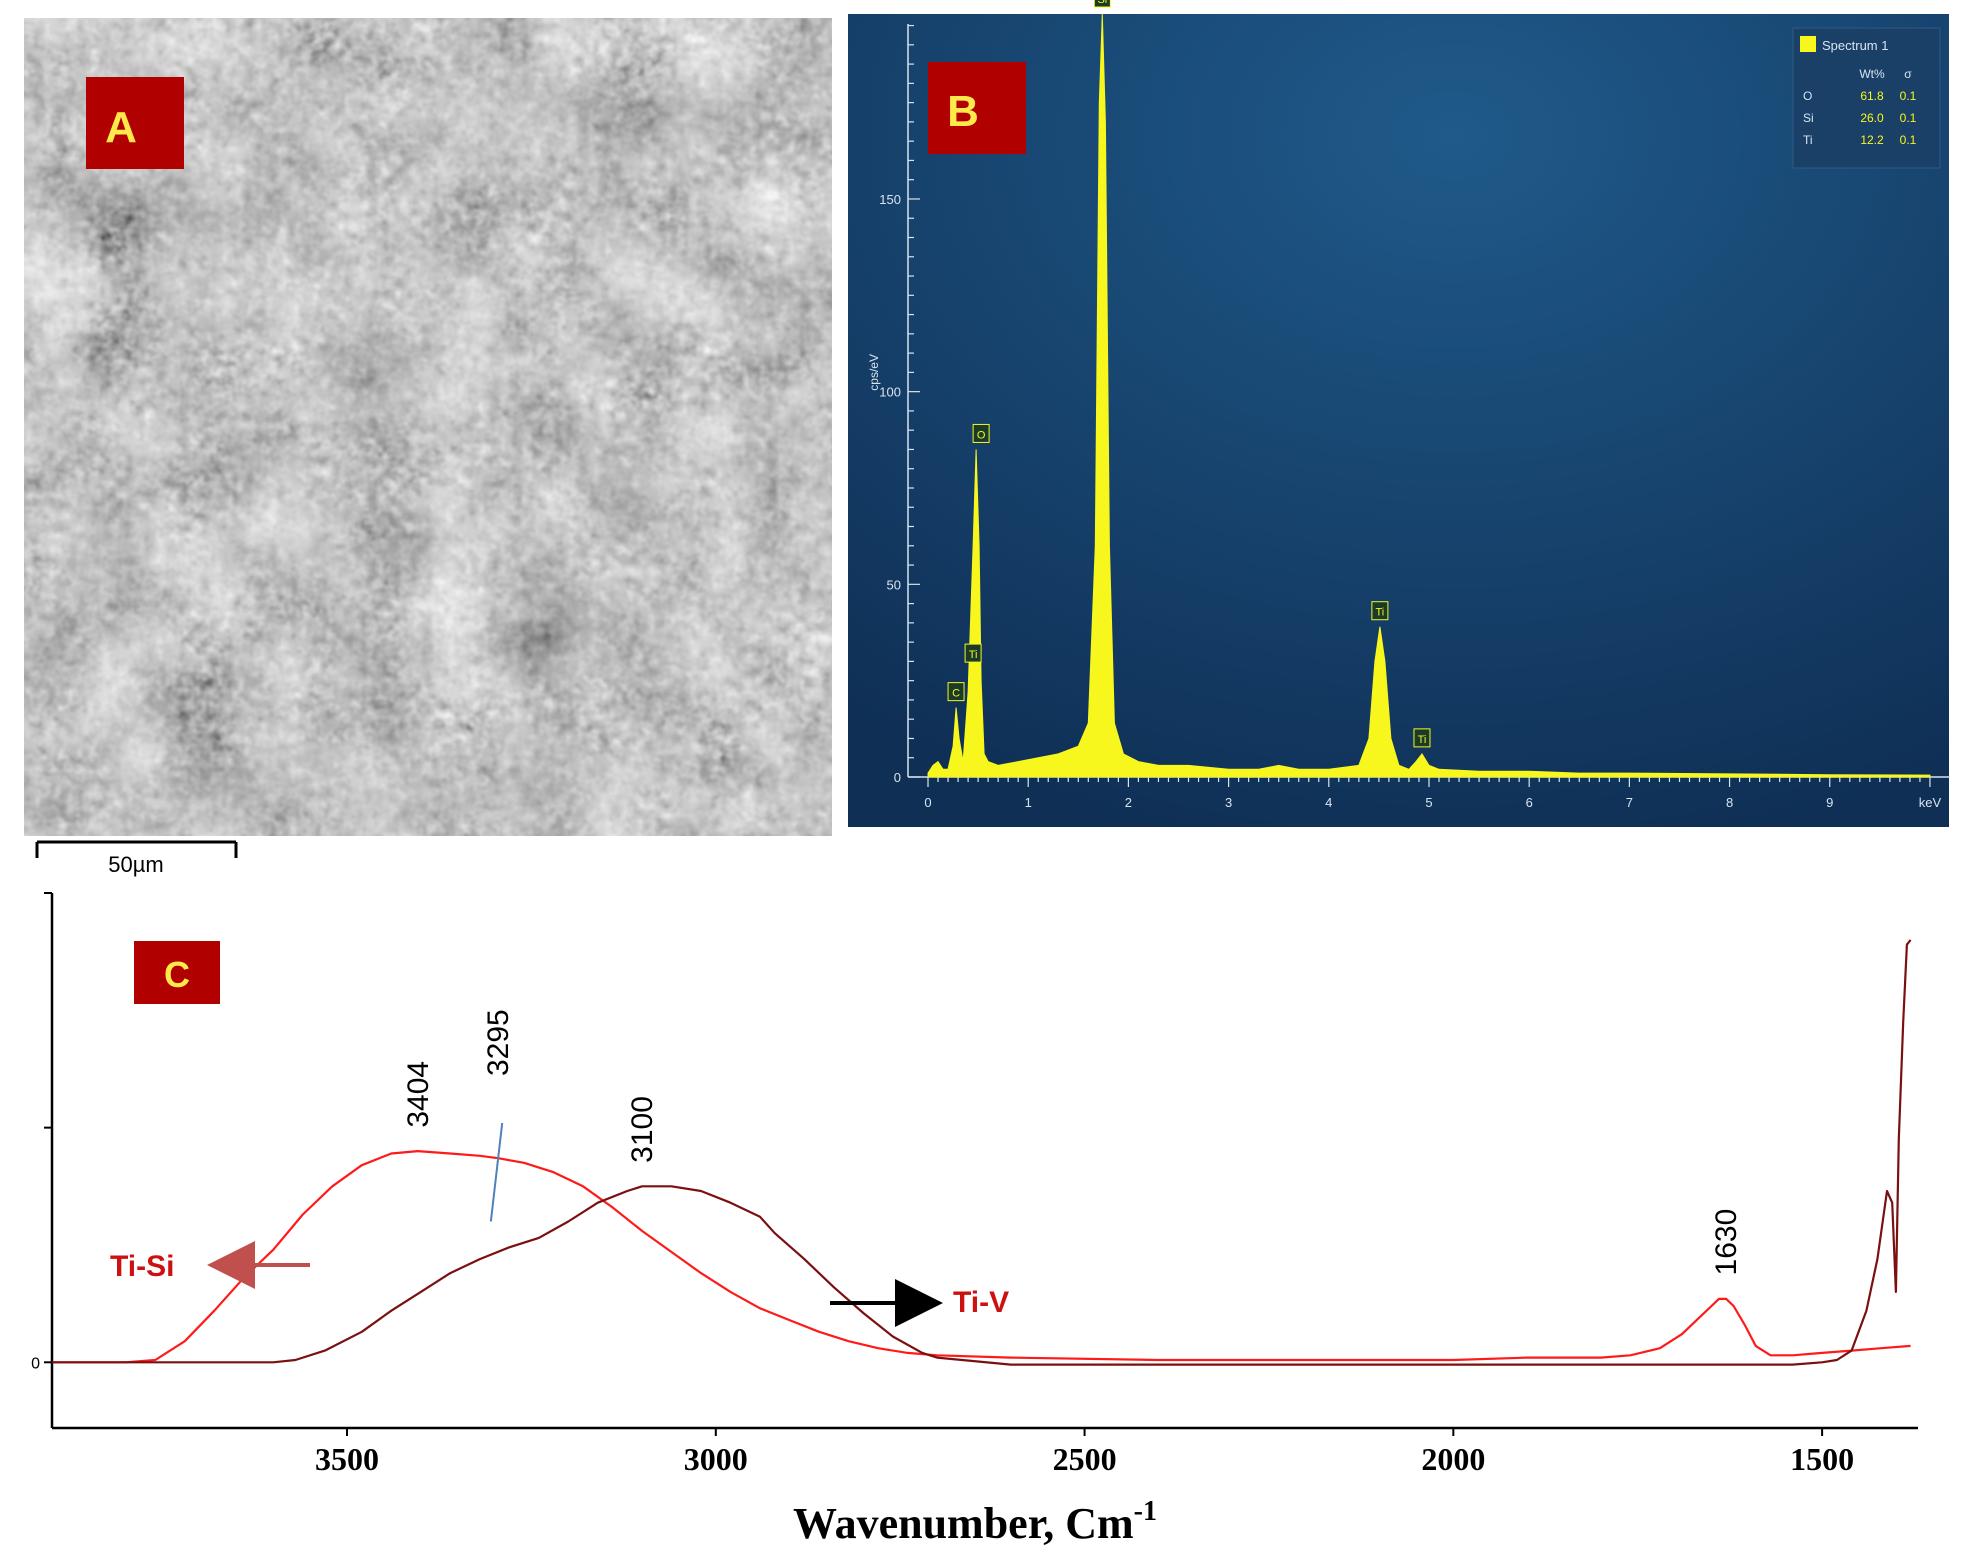 The height and width of the screenshot is (1555, 1967). I want to click on eds-peak-label: O, so click(981, 435).